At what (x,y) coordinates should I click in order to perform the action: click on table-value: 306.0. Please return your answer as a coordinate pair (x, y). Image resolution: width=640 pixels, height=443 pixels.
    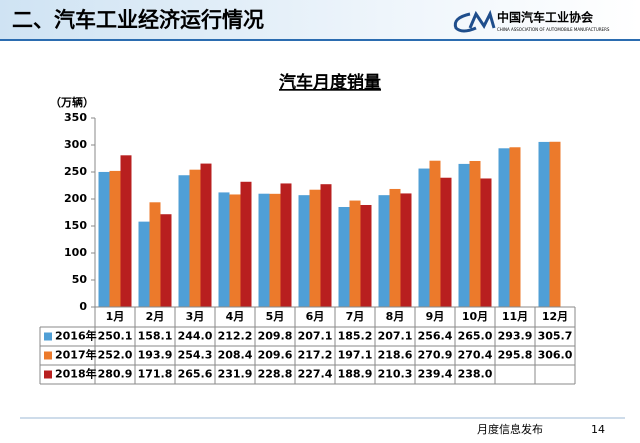
    Looking at the image, I should click on (555, 355).